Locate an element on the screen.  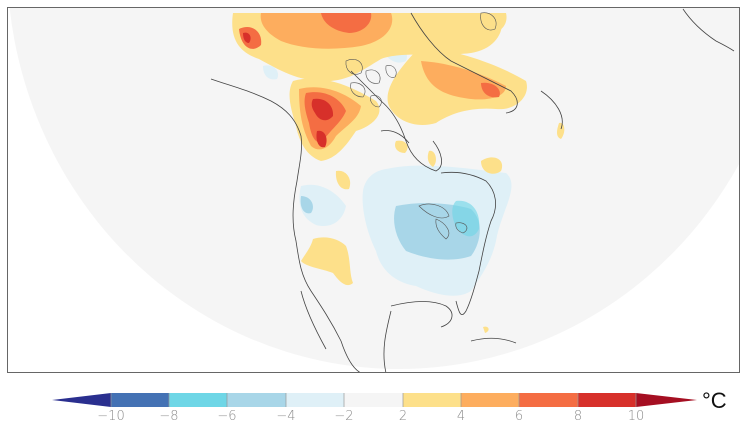
colorbar-tick-label: 2 is located at coordinates (403, 416).